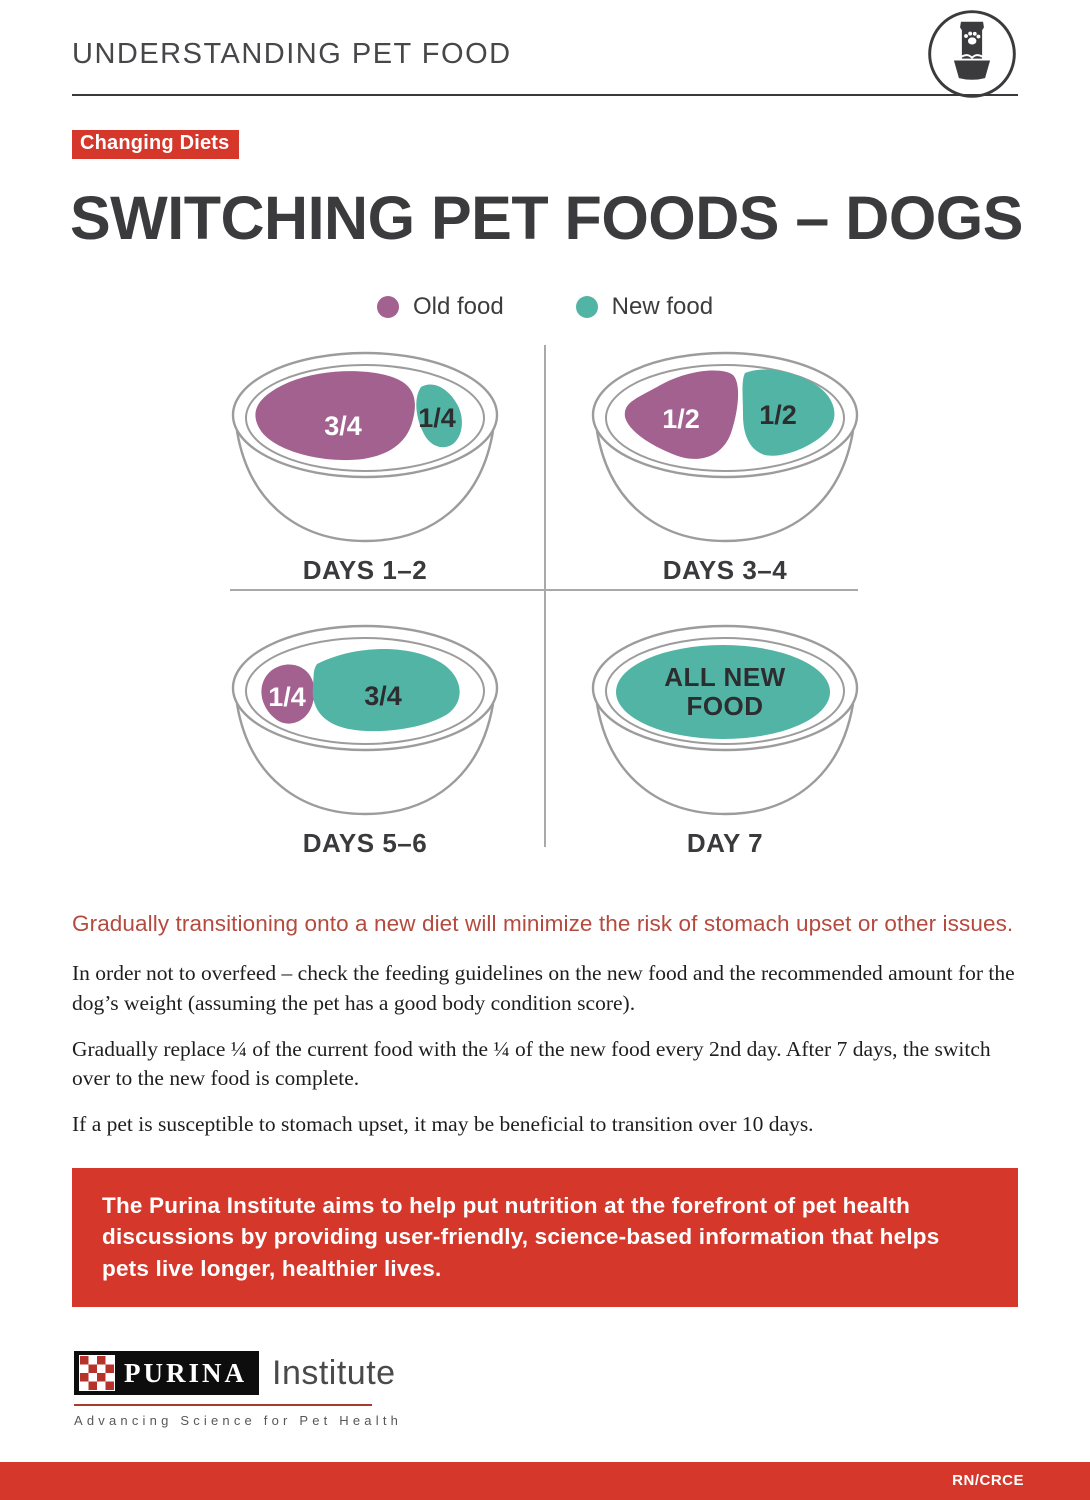 The height and width of the screenshot is (1500, 1090). Describe the element at coordinates (724, 677) in the screenshot. I see `all-new-food-line1: ALL NEW` at that location.